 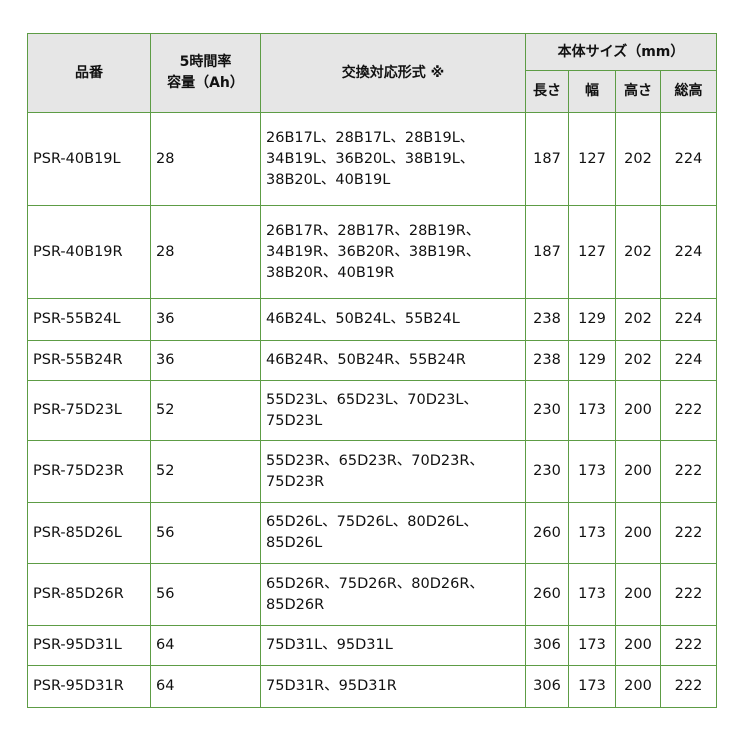 What do you see at coordinates (328, 179) in the screenshot?
I see `text-line: 38B20L、40B19L` at bounding box center [328, 179].